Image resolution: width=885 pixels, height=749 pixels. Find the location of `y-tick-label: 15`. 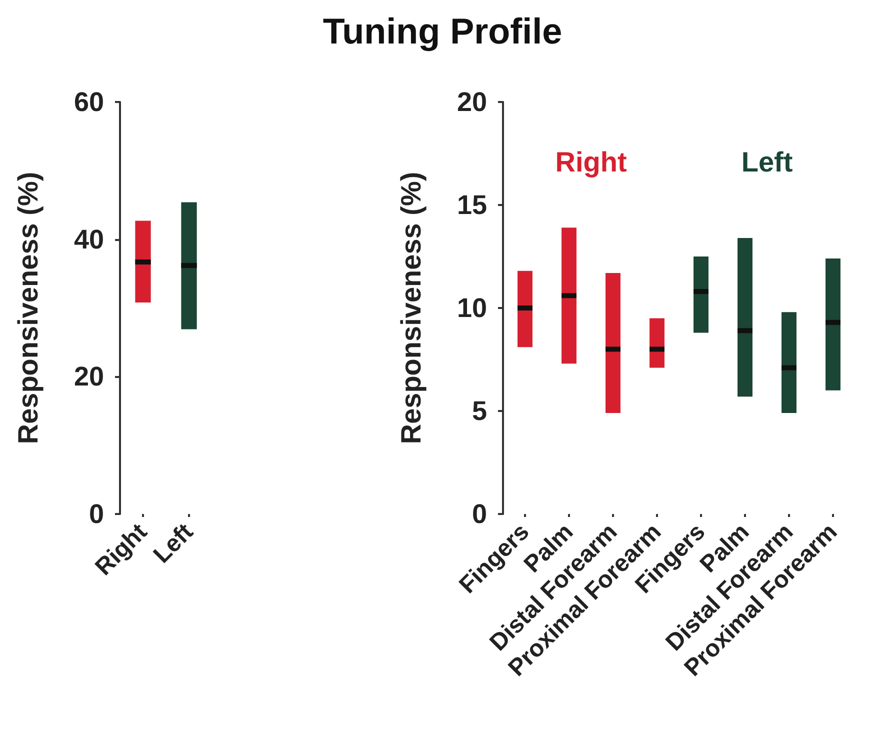

y-tick-label: 15 is located at coordinates (471, 205).